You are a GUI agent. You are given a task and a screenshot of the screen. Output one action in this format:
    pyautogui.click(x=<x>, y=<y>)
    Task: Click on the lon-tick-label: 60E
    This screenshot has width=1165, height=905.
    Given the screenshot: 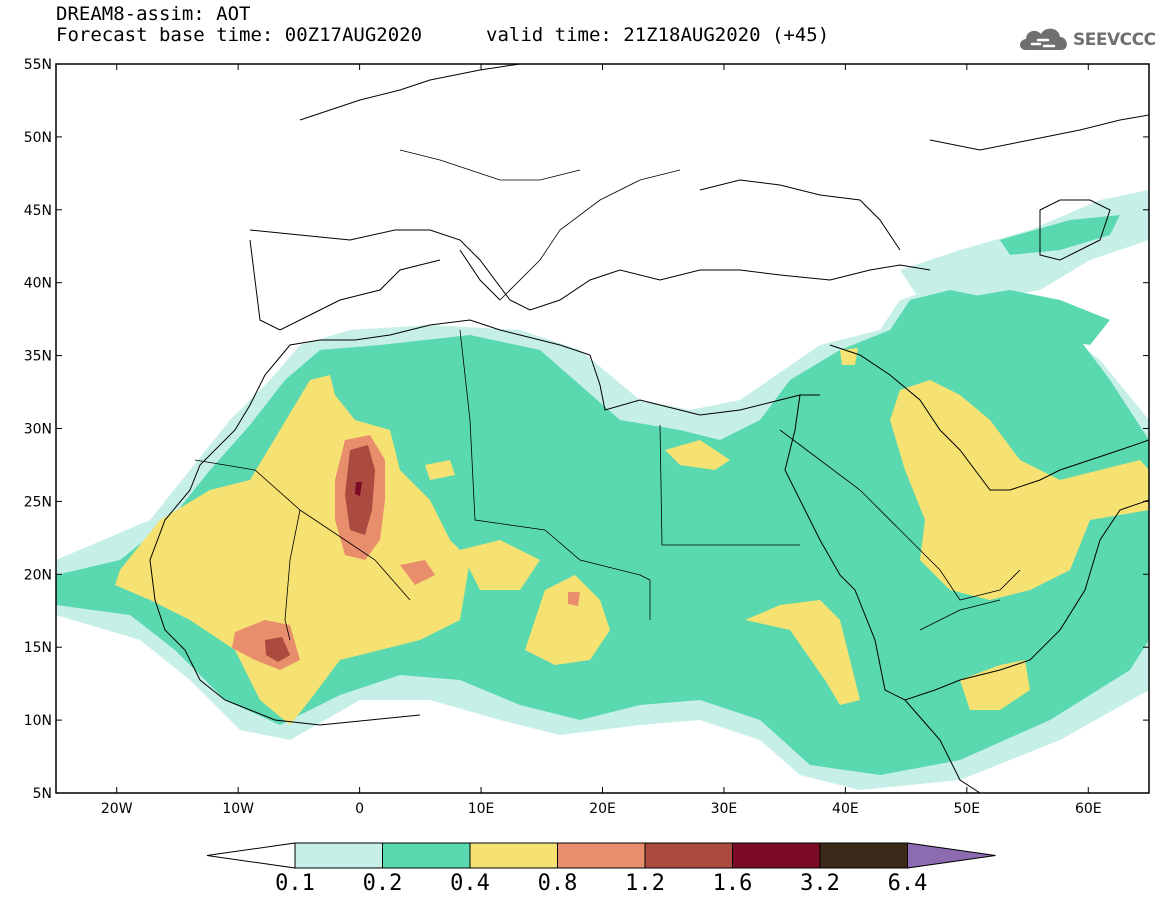 What is the action you would take?
    pyautogui.click(x=1088, y=809)
    